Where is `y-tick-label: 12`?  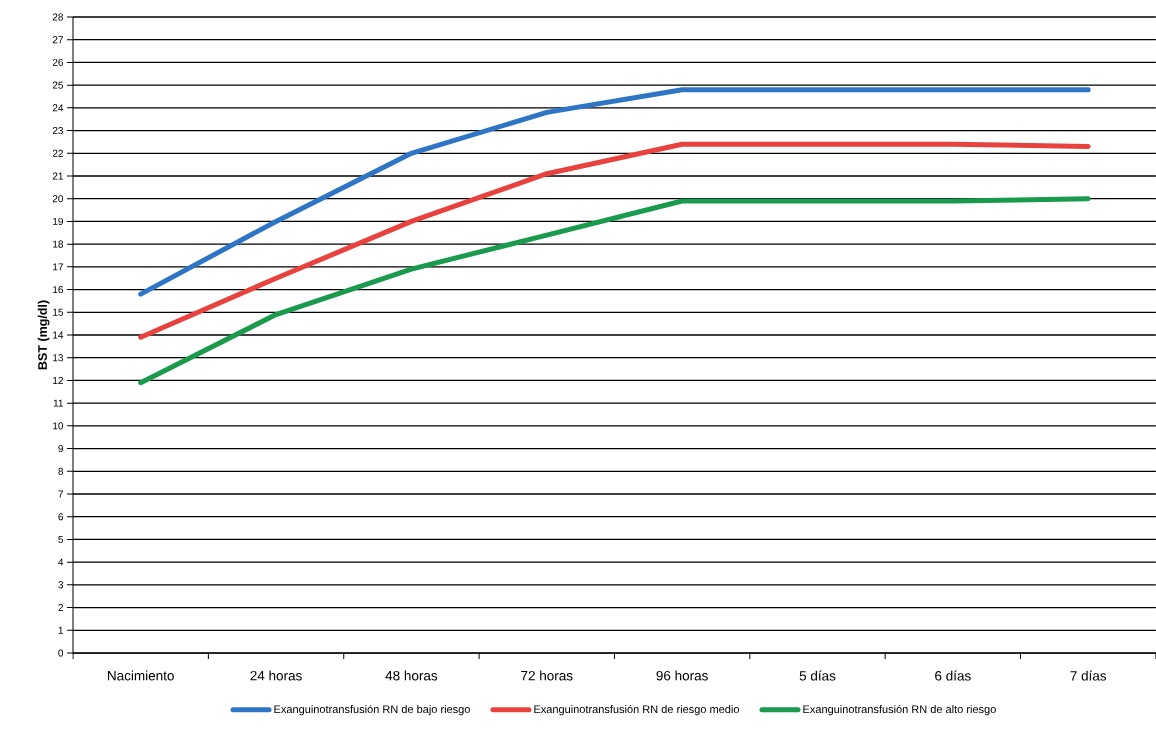
y-tick-label: 12 is located at coordinates (58, 380).